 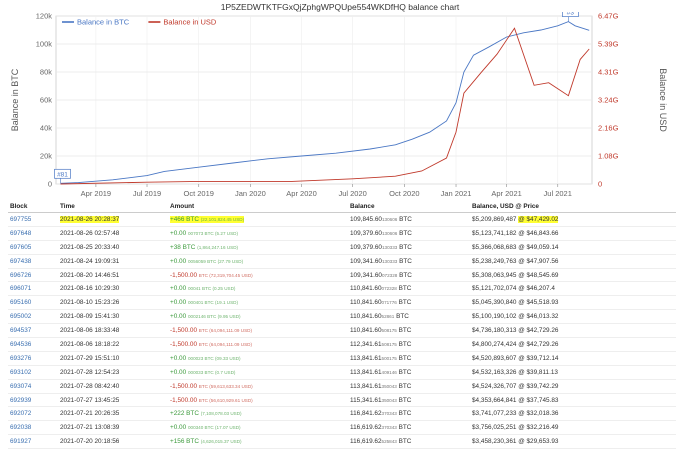 I want to click on amount-usd: (22,101,824.45 USD), so click(x=222, y=219).